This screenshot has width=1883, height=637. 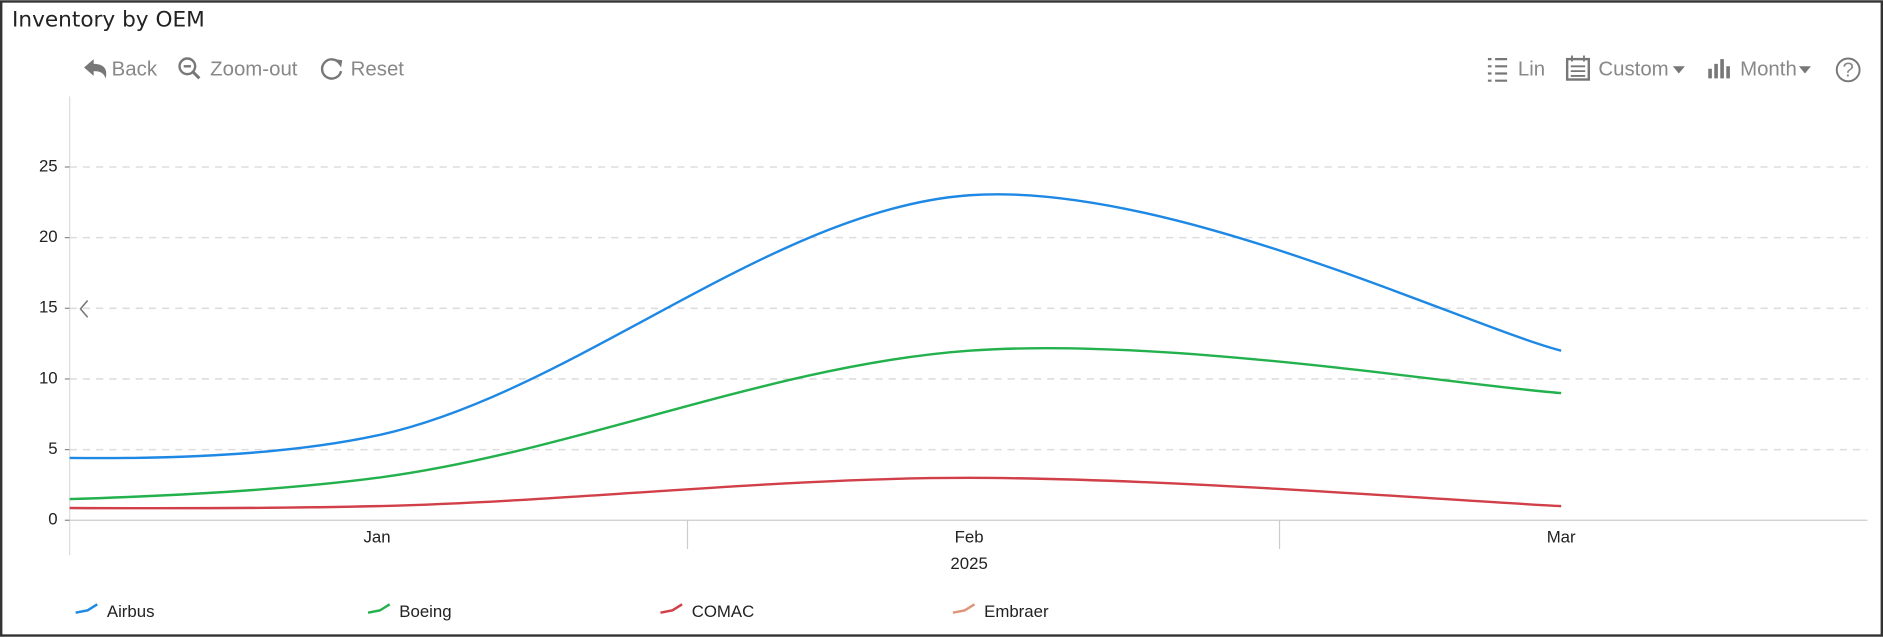 What do you see at coordinates (1516, 70) in the screenshot?
I see `scale-button: Lin` at bounding box center [1516, 70].